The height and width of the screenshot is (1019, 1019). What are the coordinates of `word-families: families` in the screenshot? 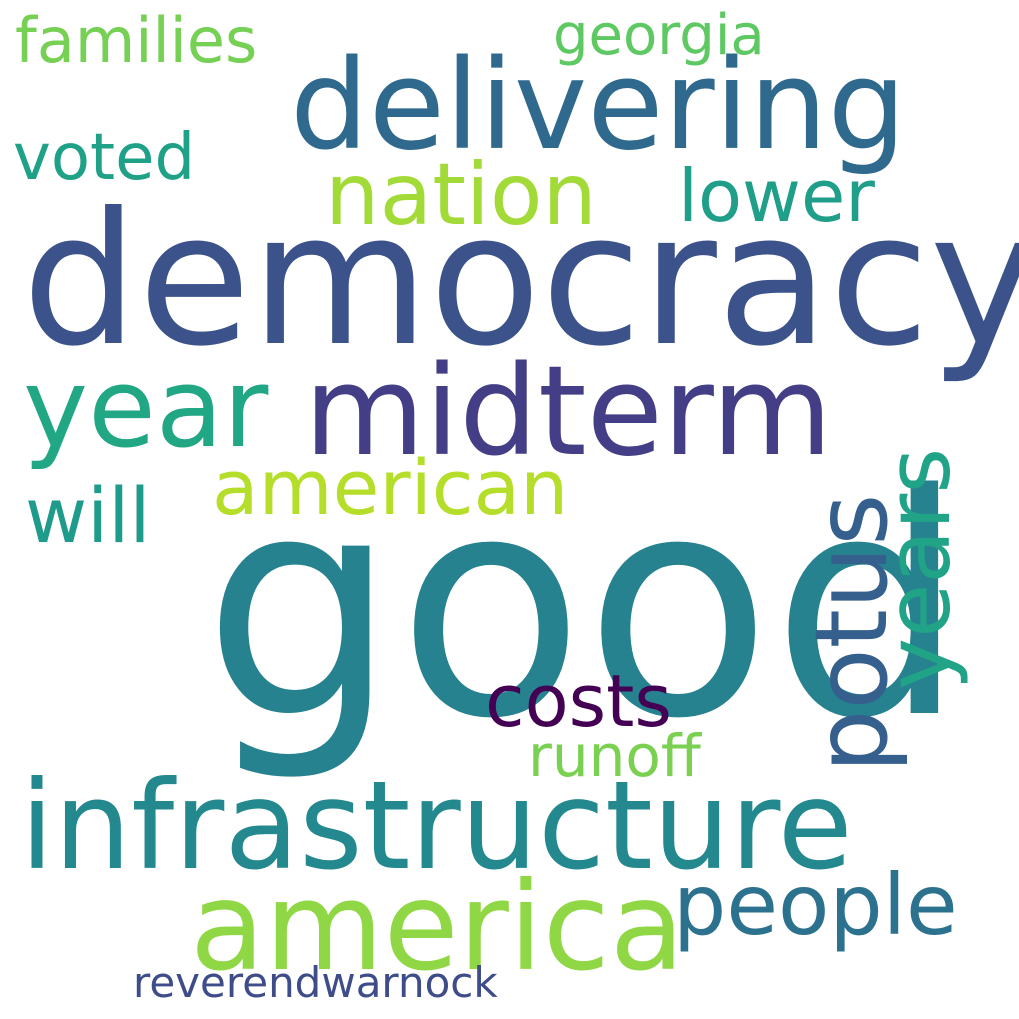 It's located at (136, 40).